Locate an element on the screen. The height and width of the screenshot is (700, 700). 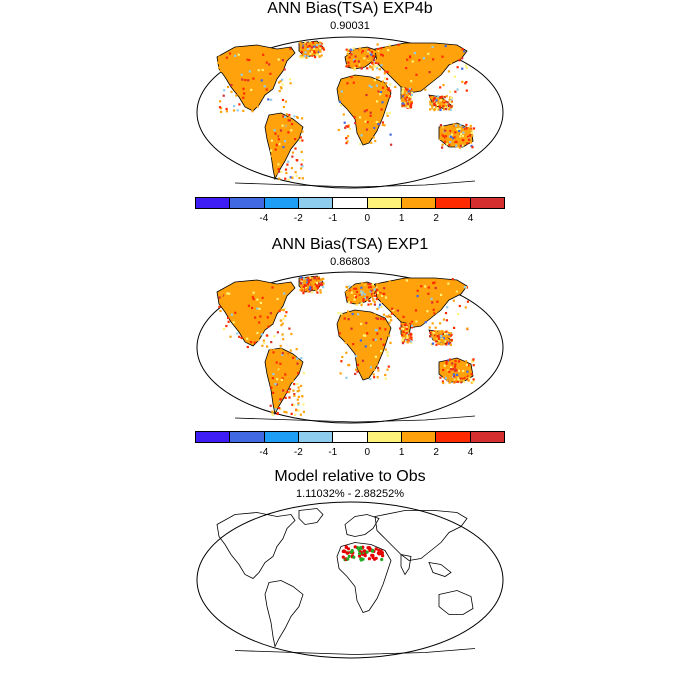
colorbar-tick-label: 0 is located at coordinates (367, 452).